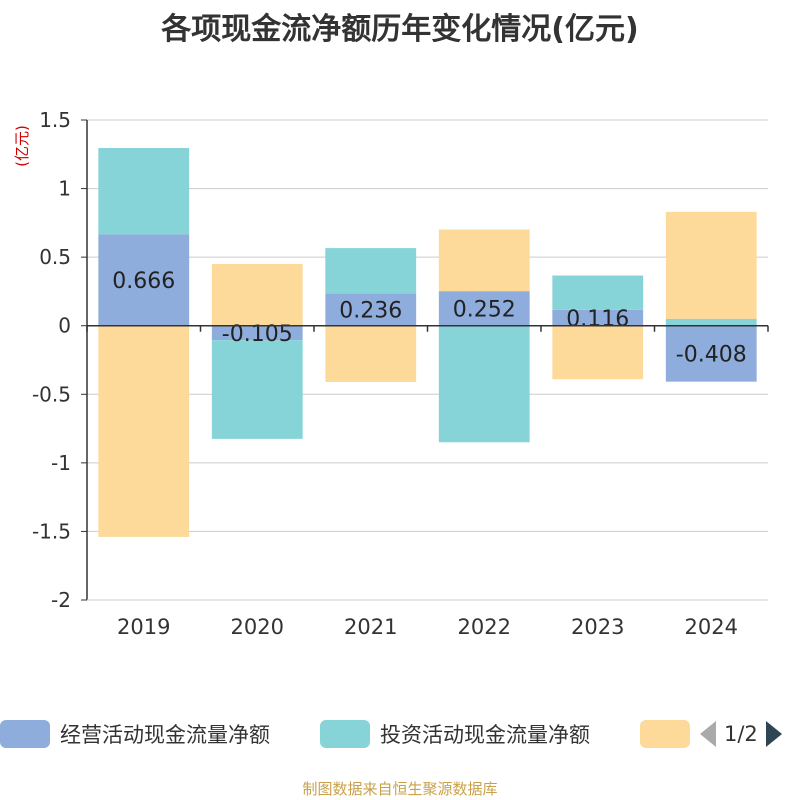  I want to click on legend-swatch-investing, so click(345, 734).